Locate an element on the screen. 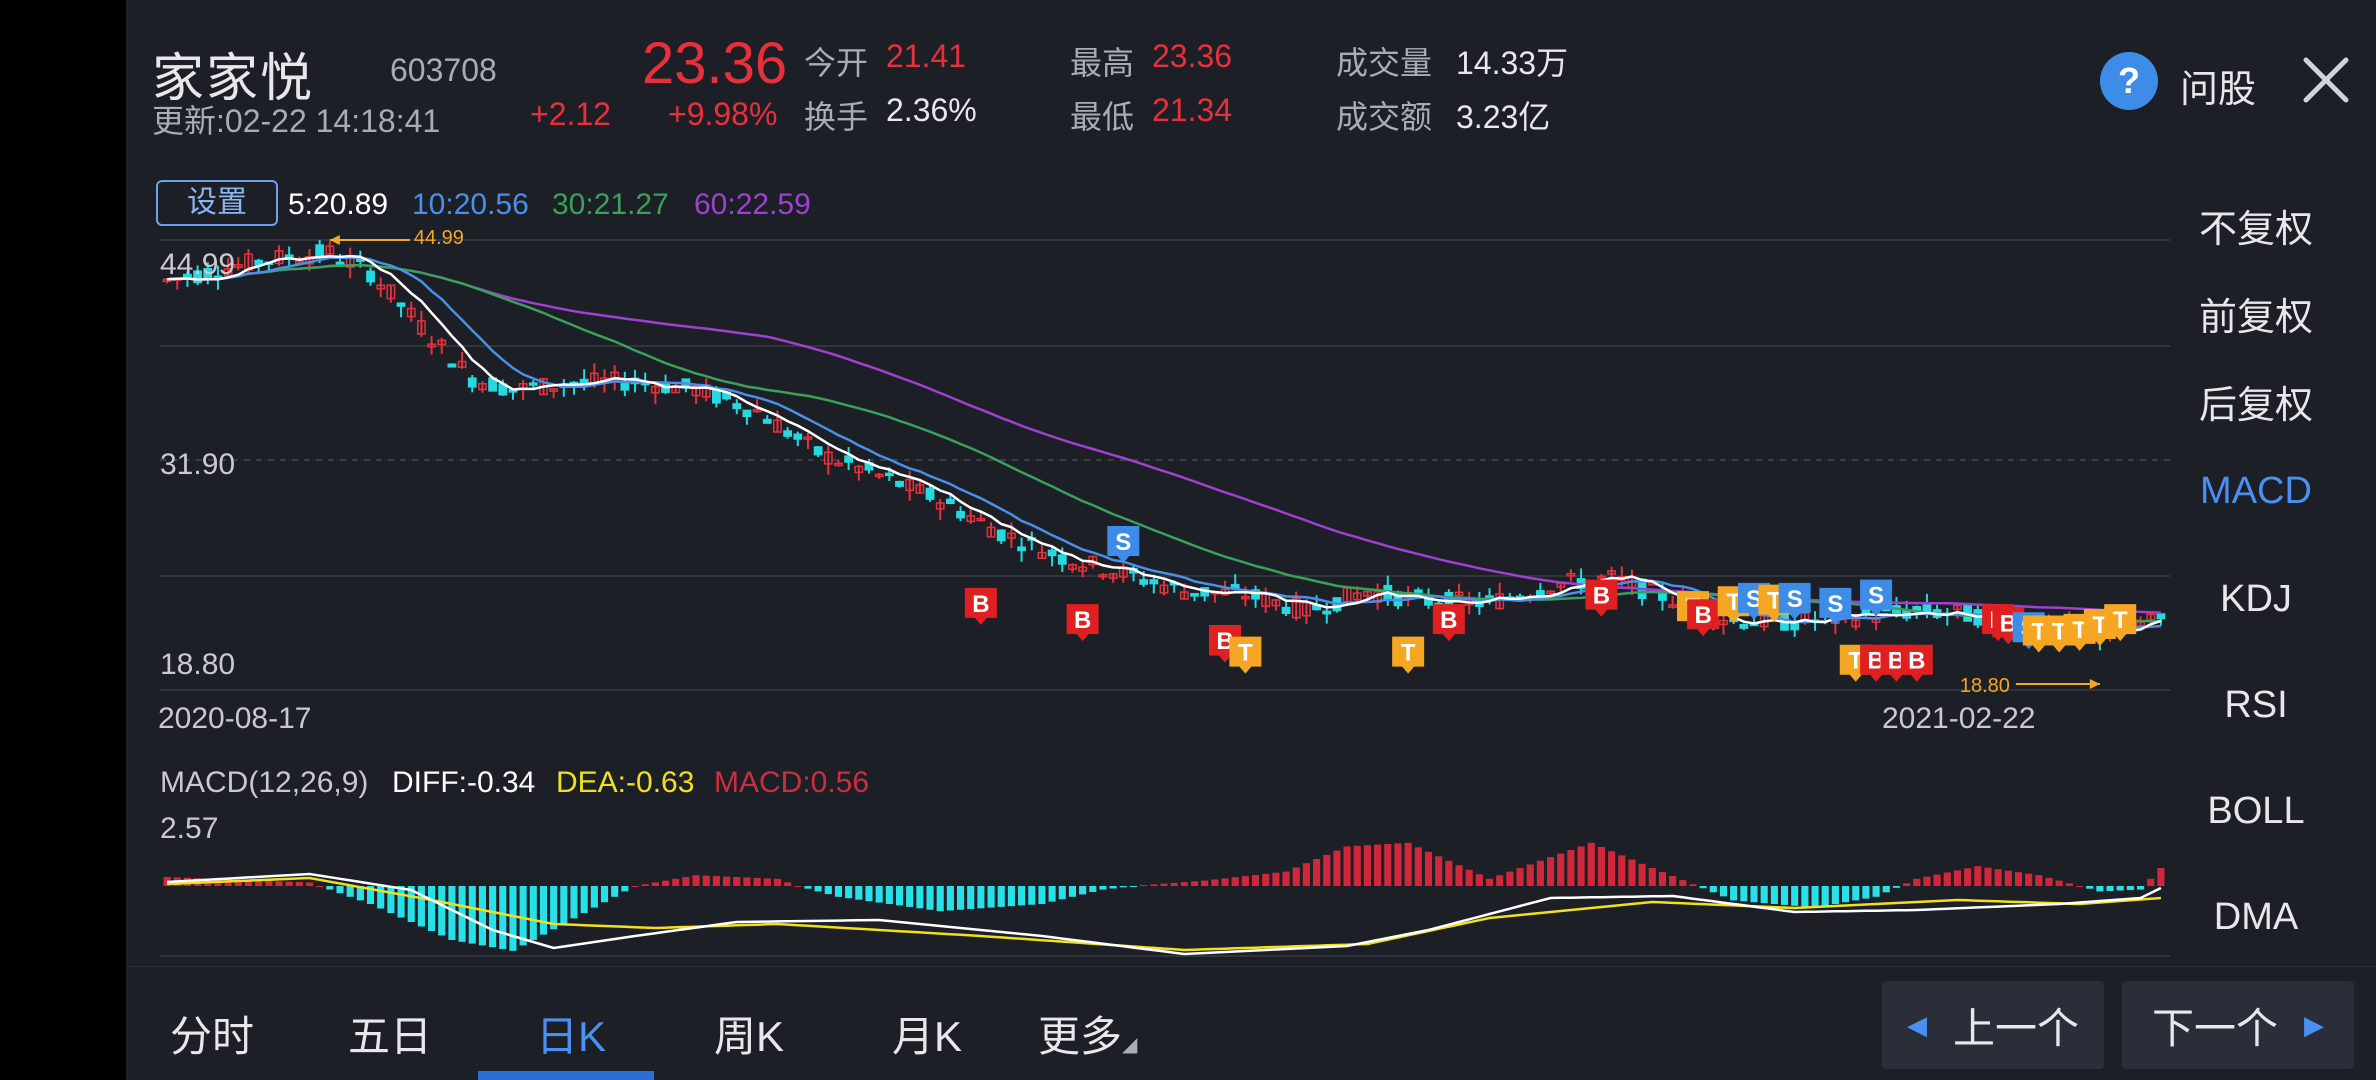 The height and width of the screenshot is (1080, 2376). next-stock-button: 下一个 ▶ is located at coordinates (2238, 1025).